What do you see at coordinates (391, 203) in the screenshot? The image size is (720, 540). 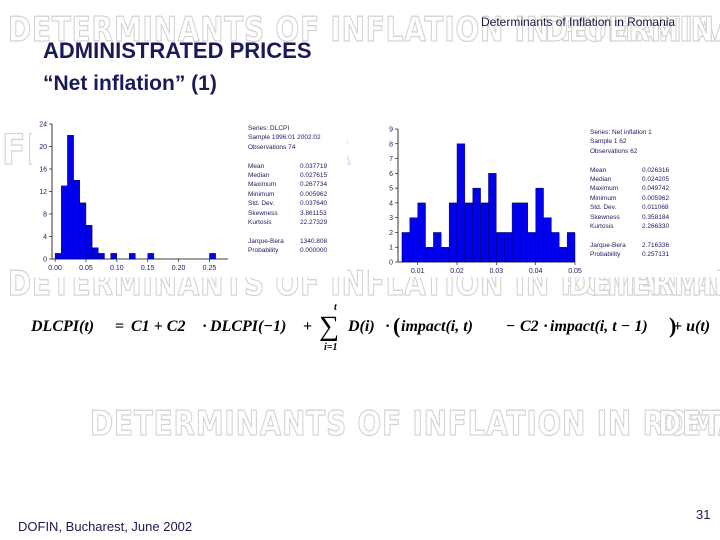 I see `histogram-net-inflation-y-tick-label: 4` at bounding box center [391, 203].